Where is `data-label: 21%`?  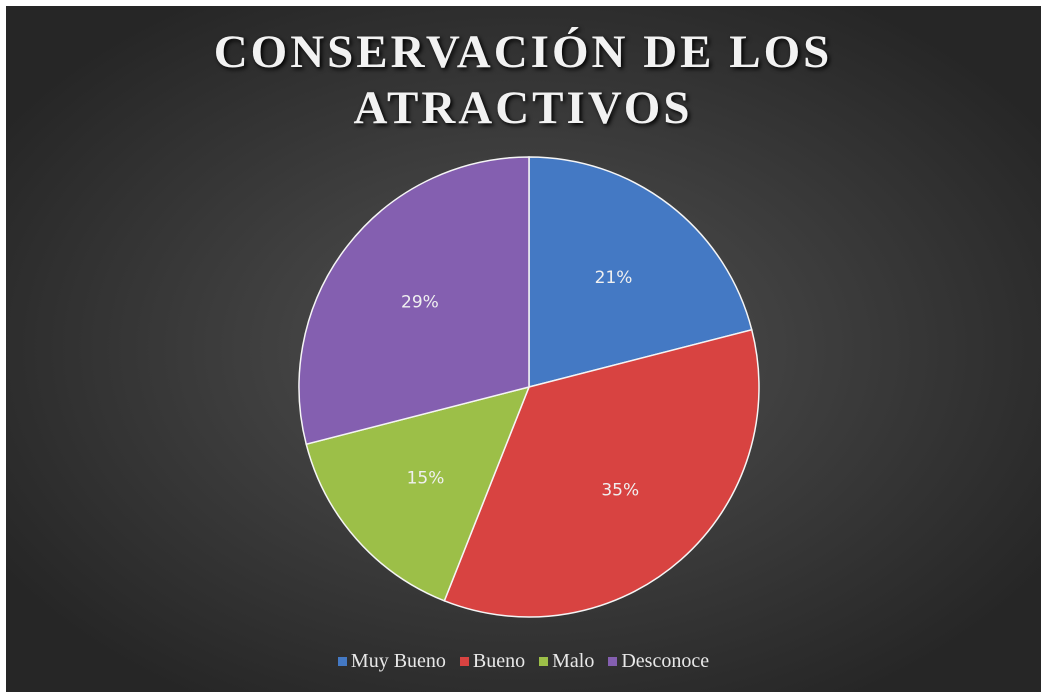 data-label: 21% is located at coordinates (614, 278).